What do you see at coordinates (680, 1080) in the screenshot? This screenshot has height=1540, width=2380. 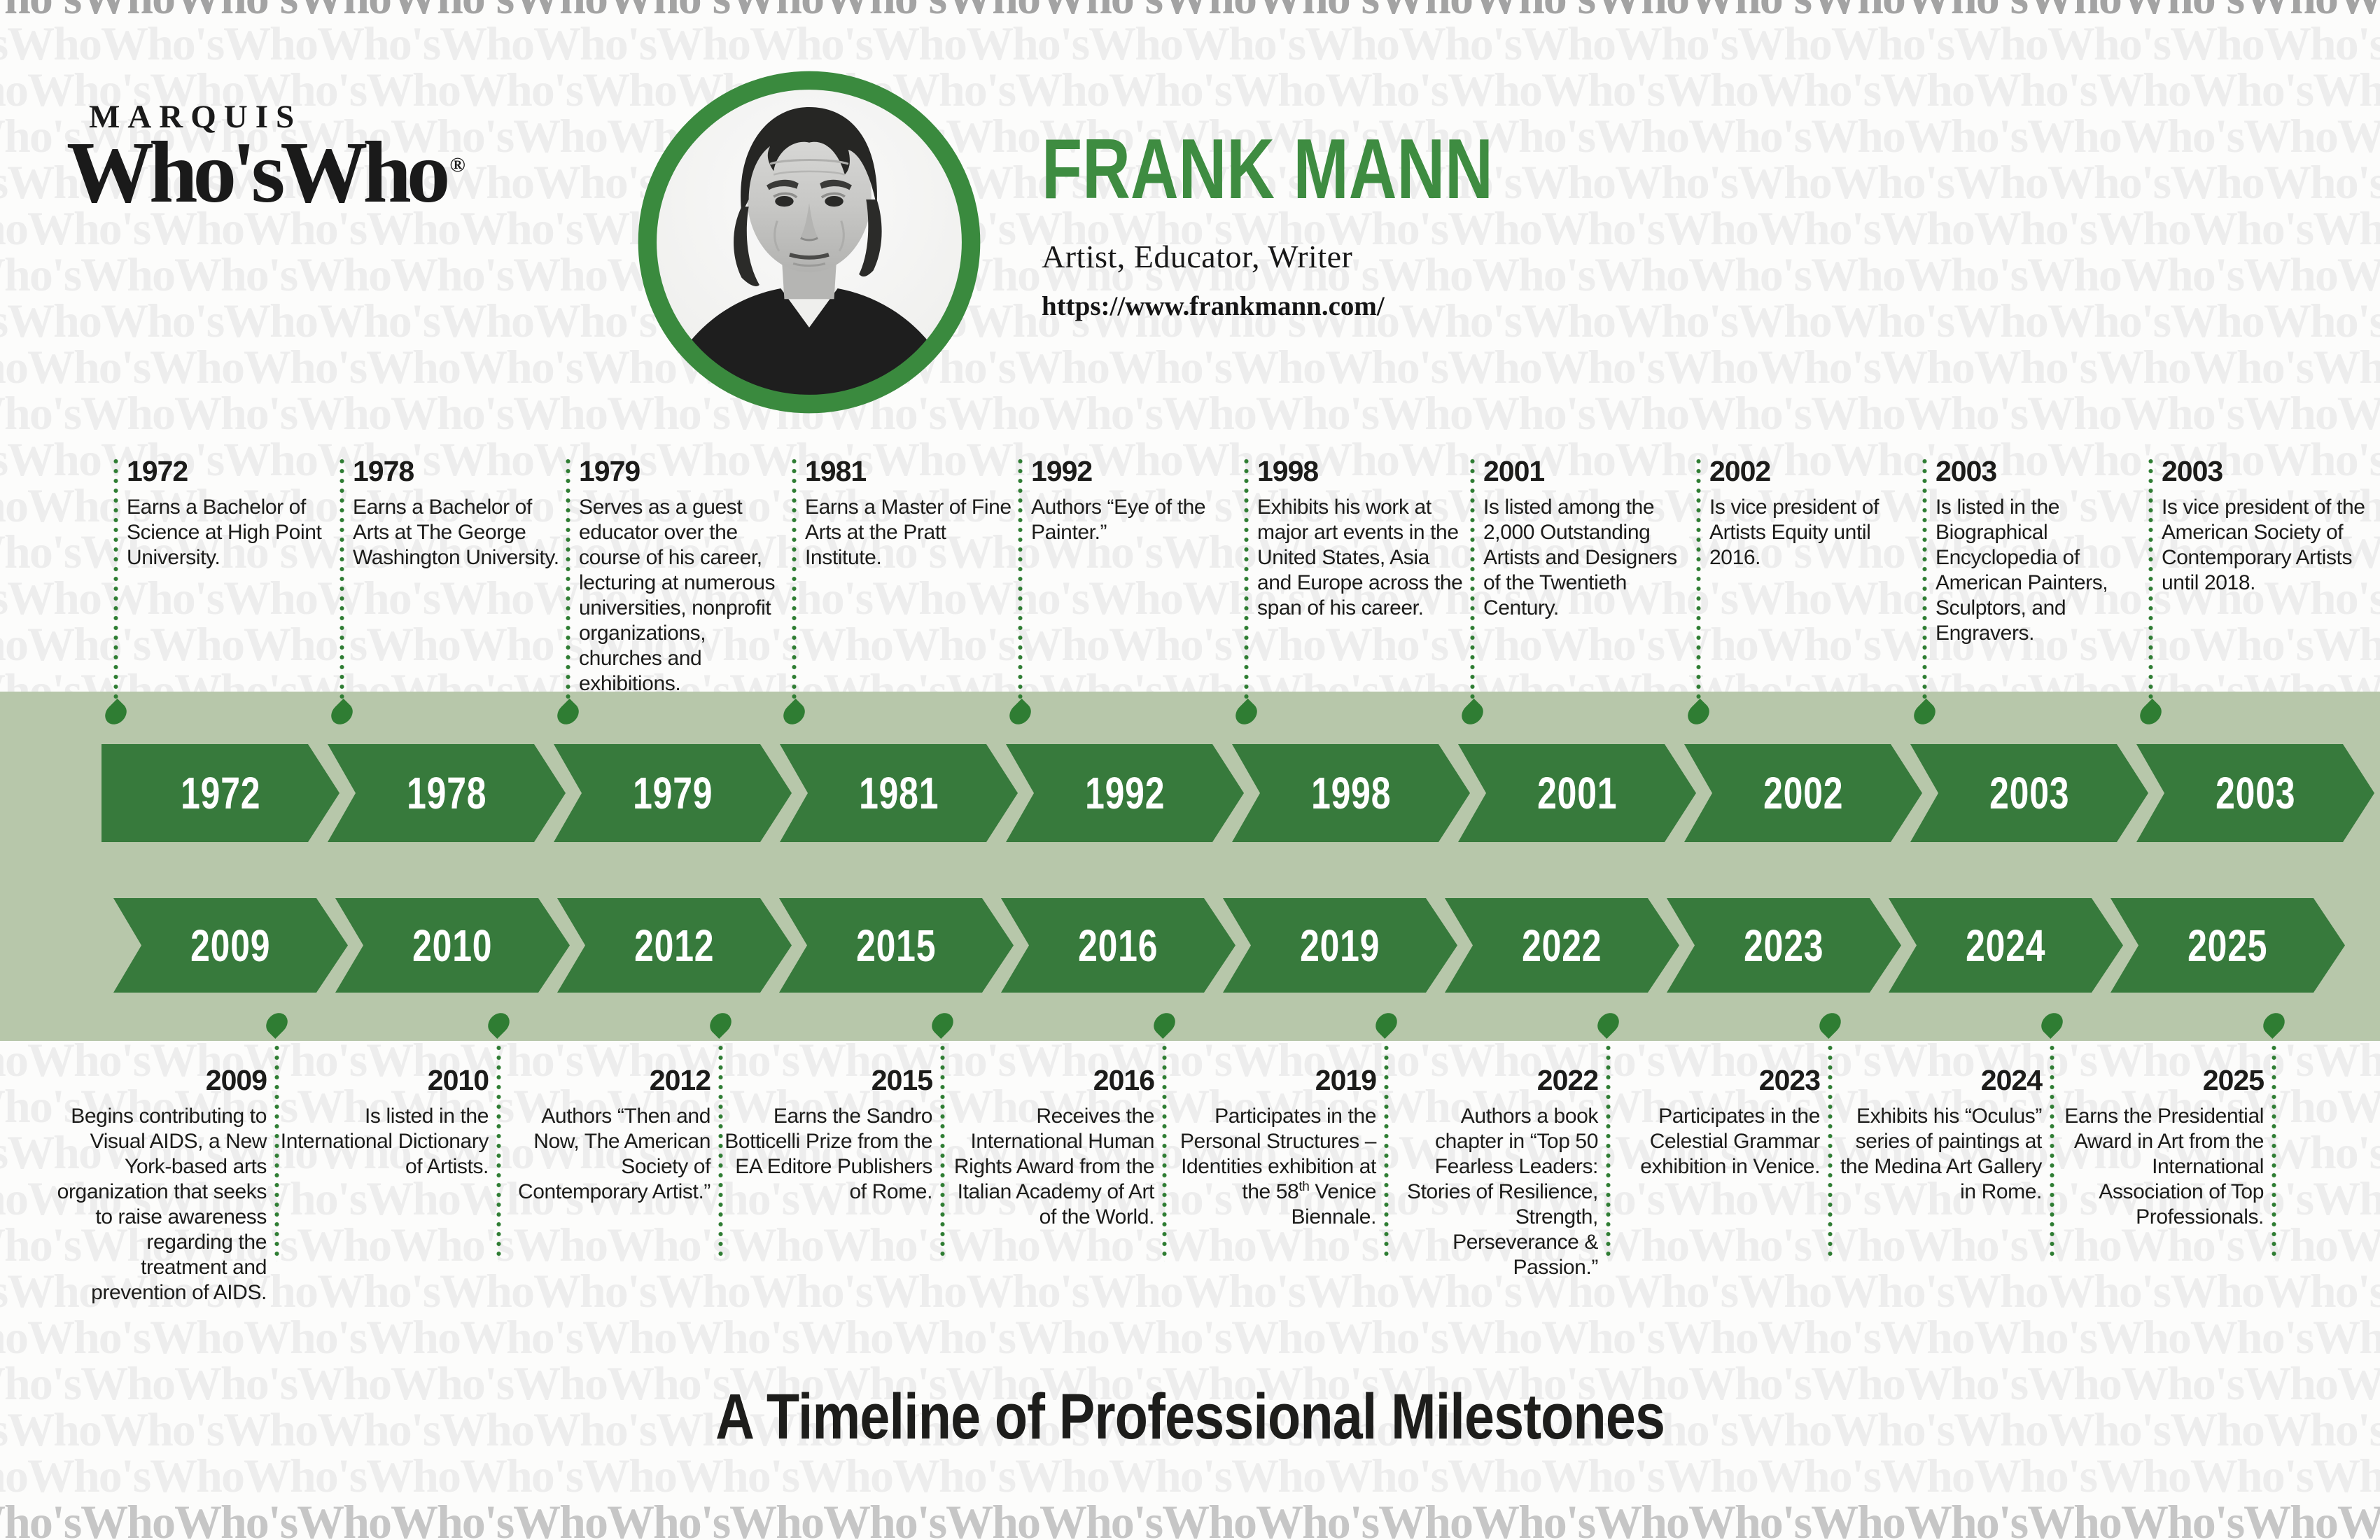 I see `milestone-year: 2012` at bounding box center [680, 1080].